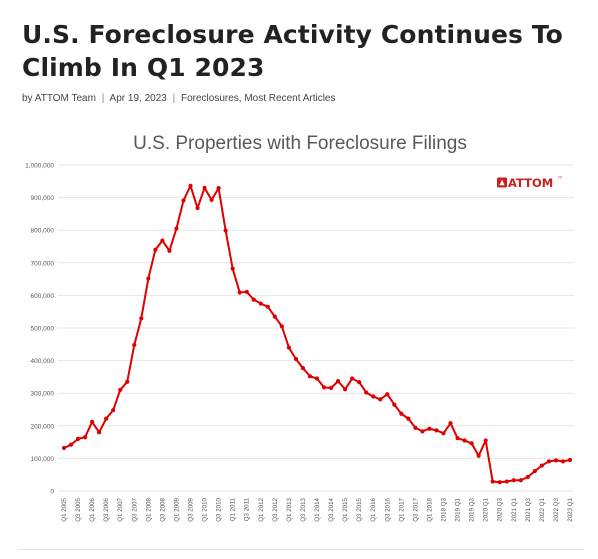  What do you see at coordinates (528, 509) in the screenshot?
I see `x-tick-label: 2021 Q3` at bounding box center [528, 509].